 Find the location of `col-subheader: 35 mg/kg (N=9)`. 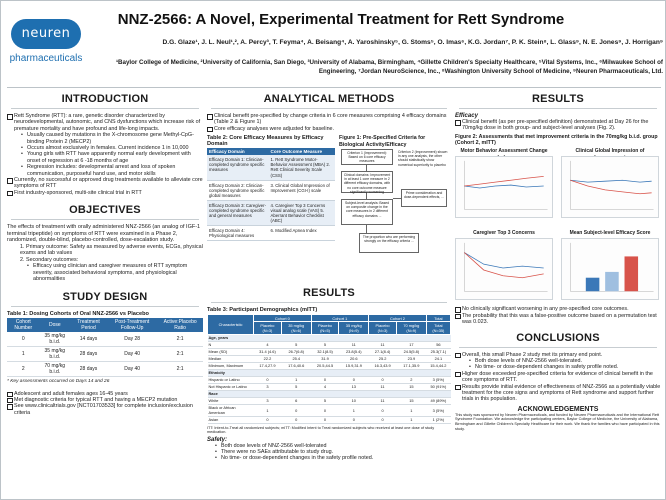

col-subheader: 35 mg/kg (N=9) is located at coordinates (354, 328).